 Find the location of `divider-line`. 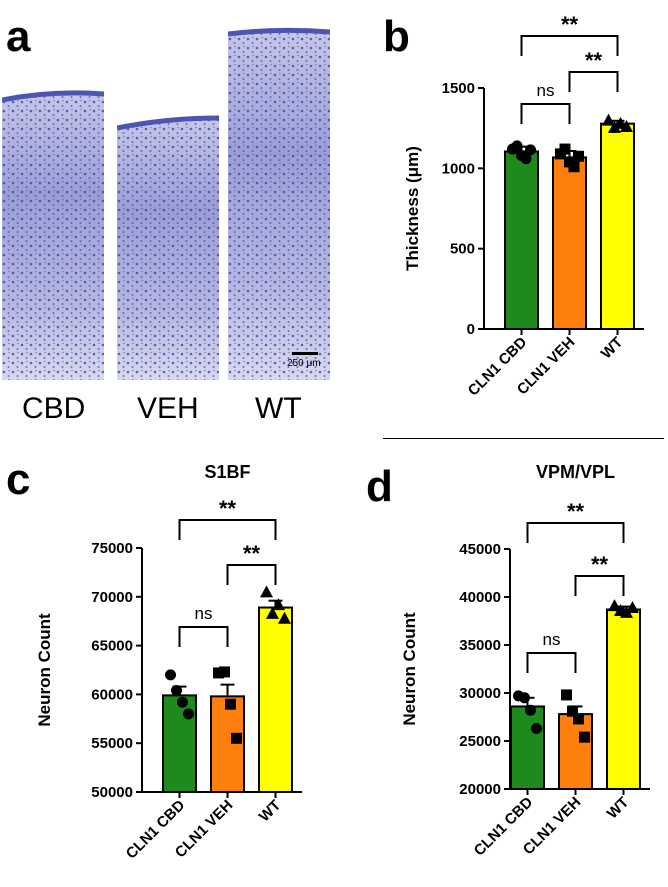

divider-line is located at coordinates (523, 438).